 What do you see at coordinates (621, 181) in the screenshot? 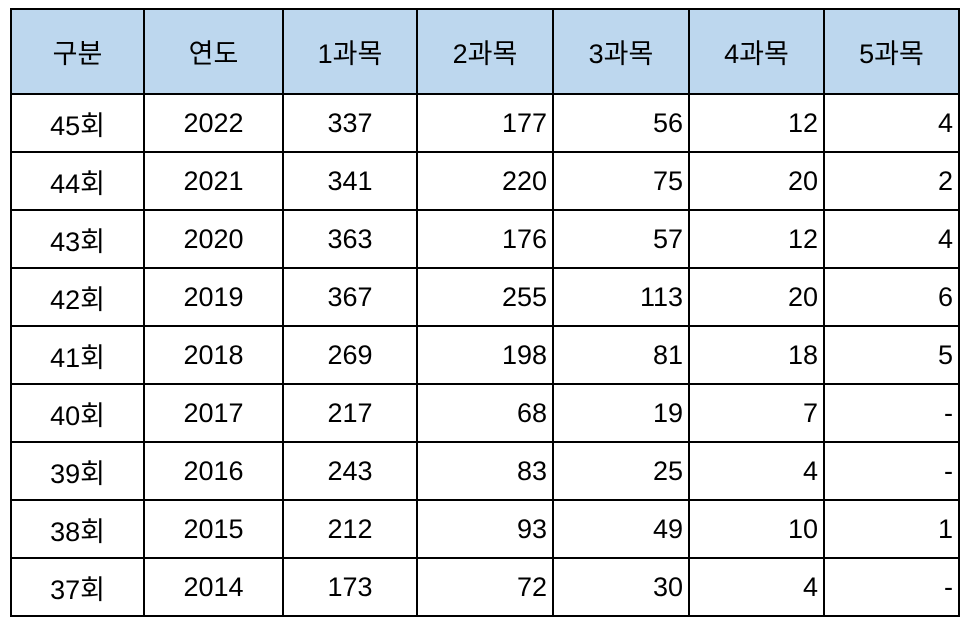
I see `table-cell: 75` at bounding box center [621, 181].